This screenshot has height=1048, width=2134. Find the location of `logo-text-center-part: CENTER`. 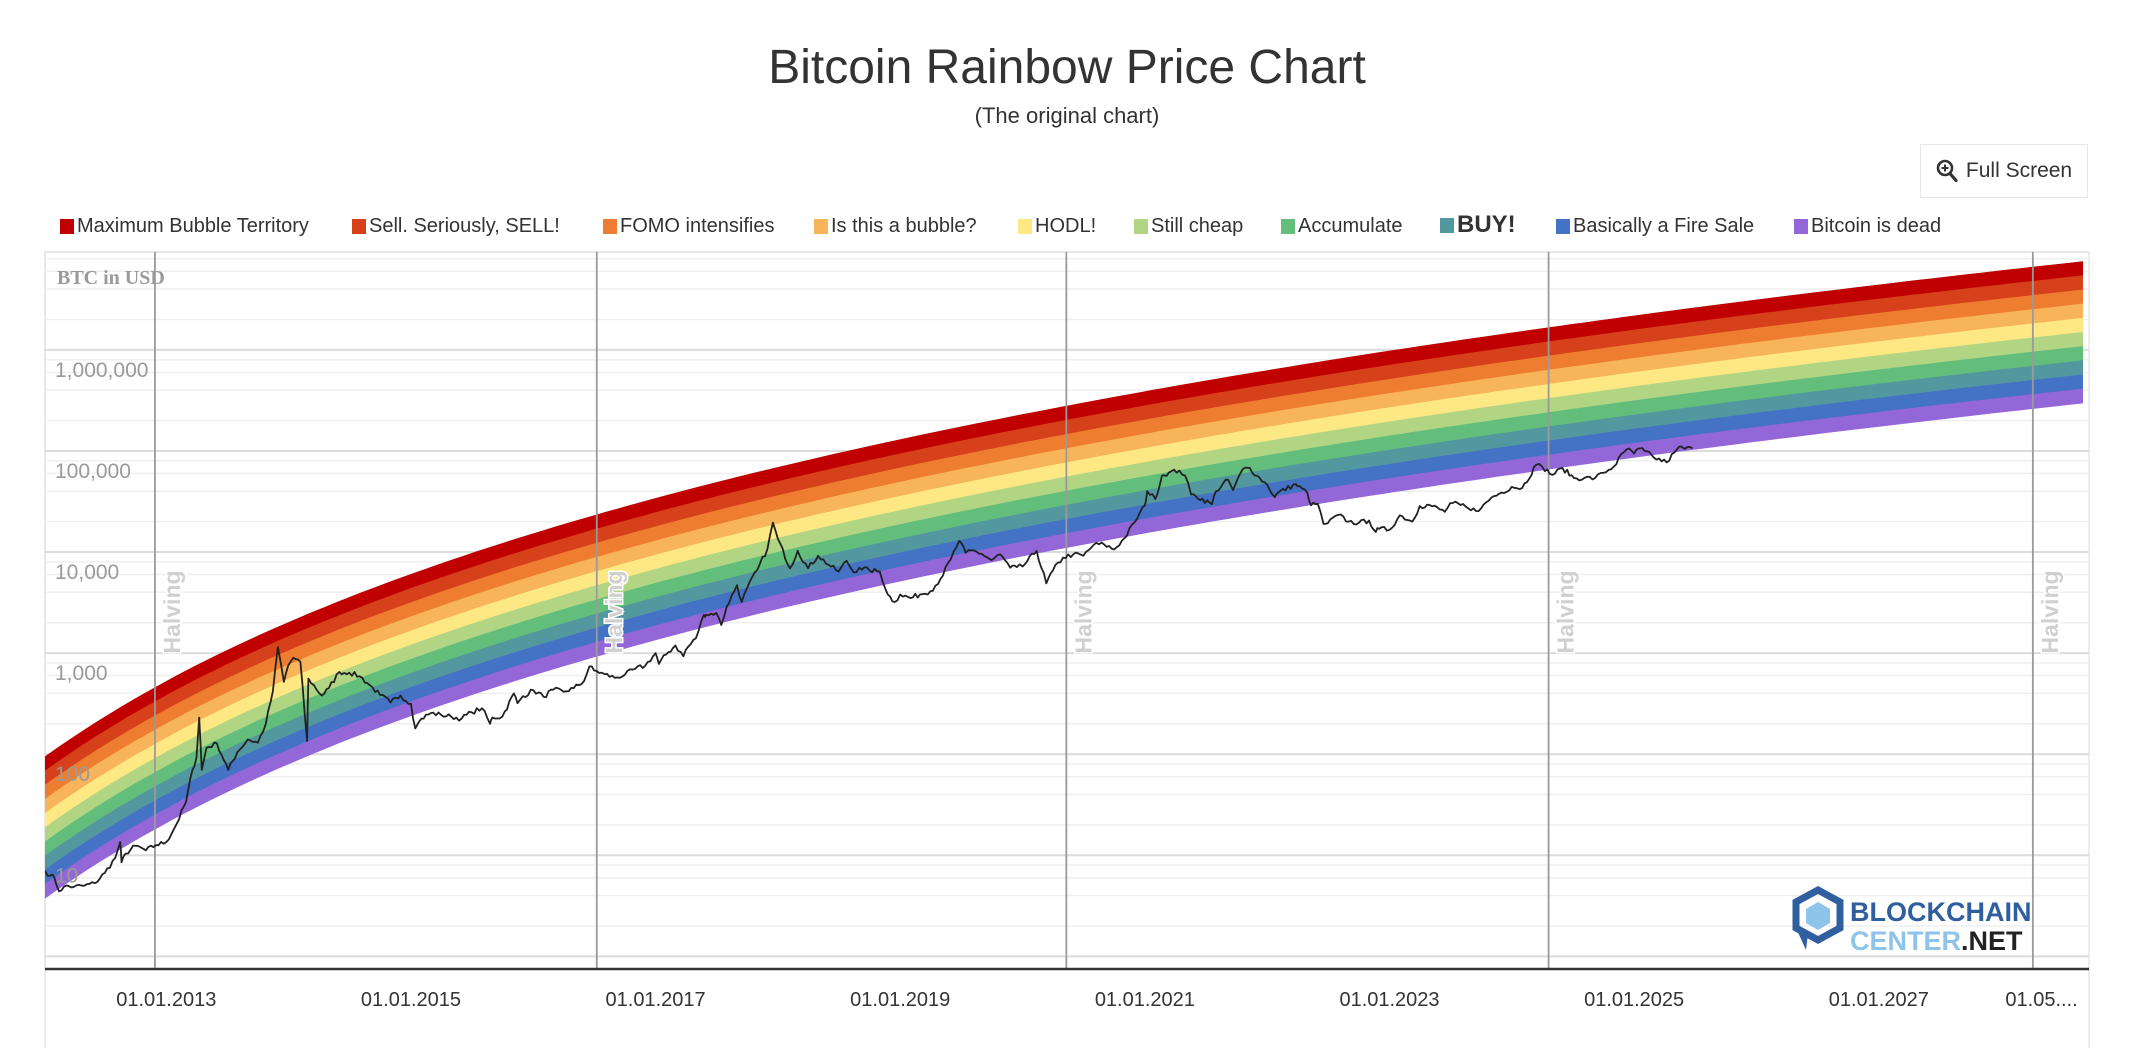

logo-text-center-part: CENTER is located at coordinates (1905, 941).